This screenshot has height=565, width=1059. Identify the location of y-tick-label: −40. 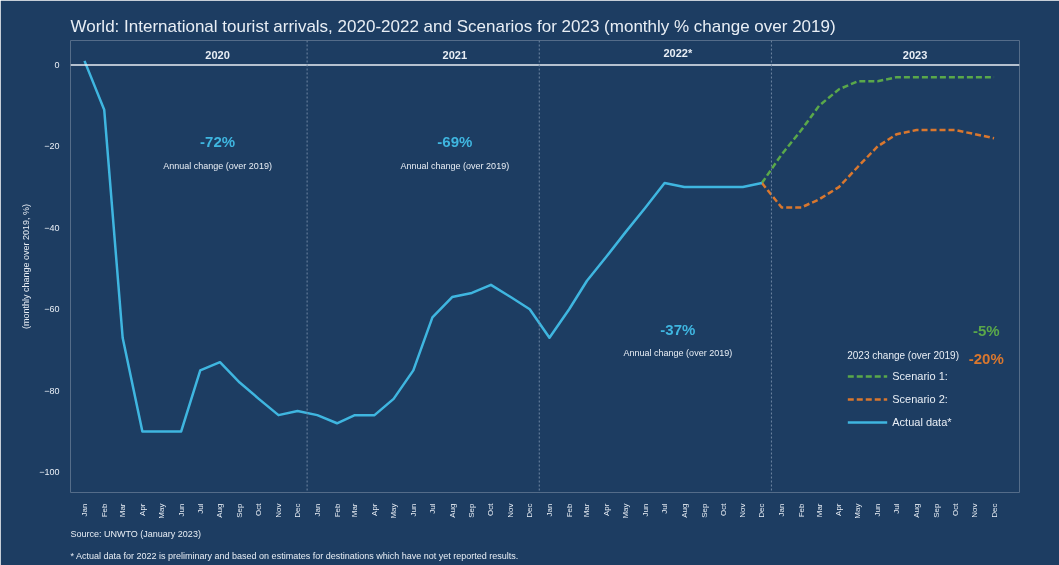
(52, 227).